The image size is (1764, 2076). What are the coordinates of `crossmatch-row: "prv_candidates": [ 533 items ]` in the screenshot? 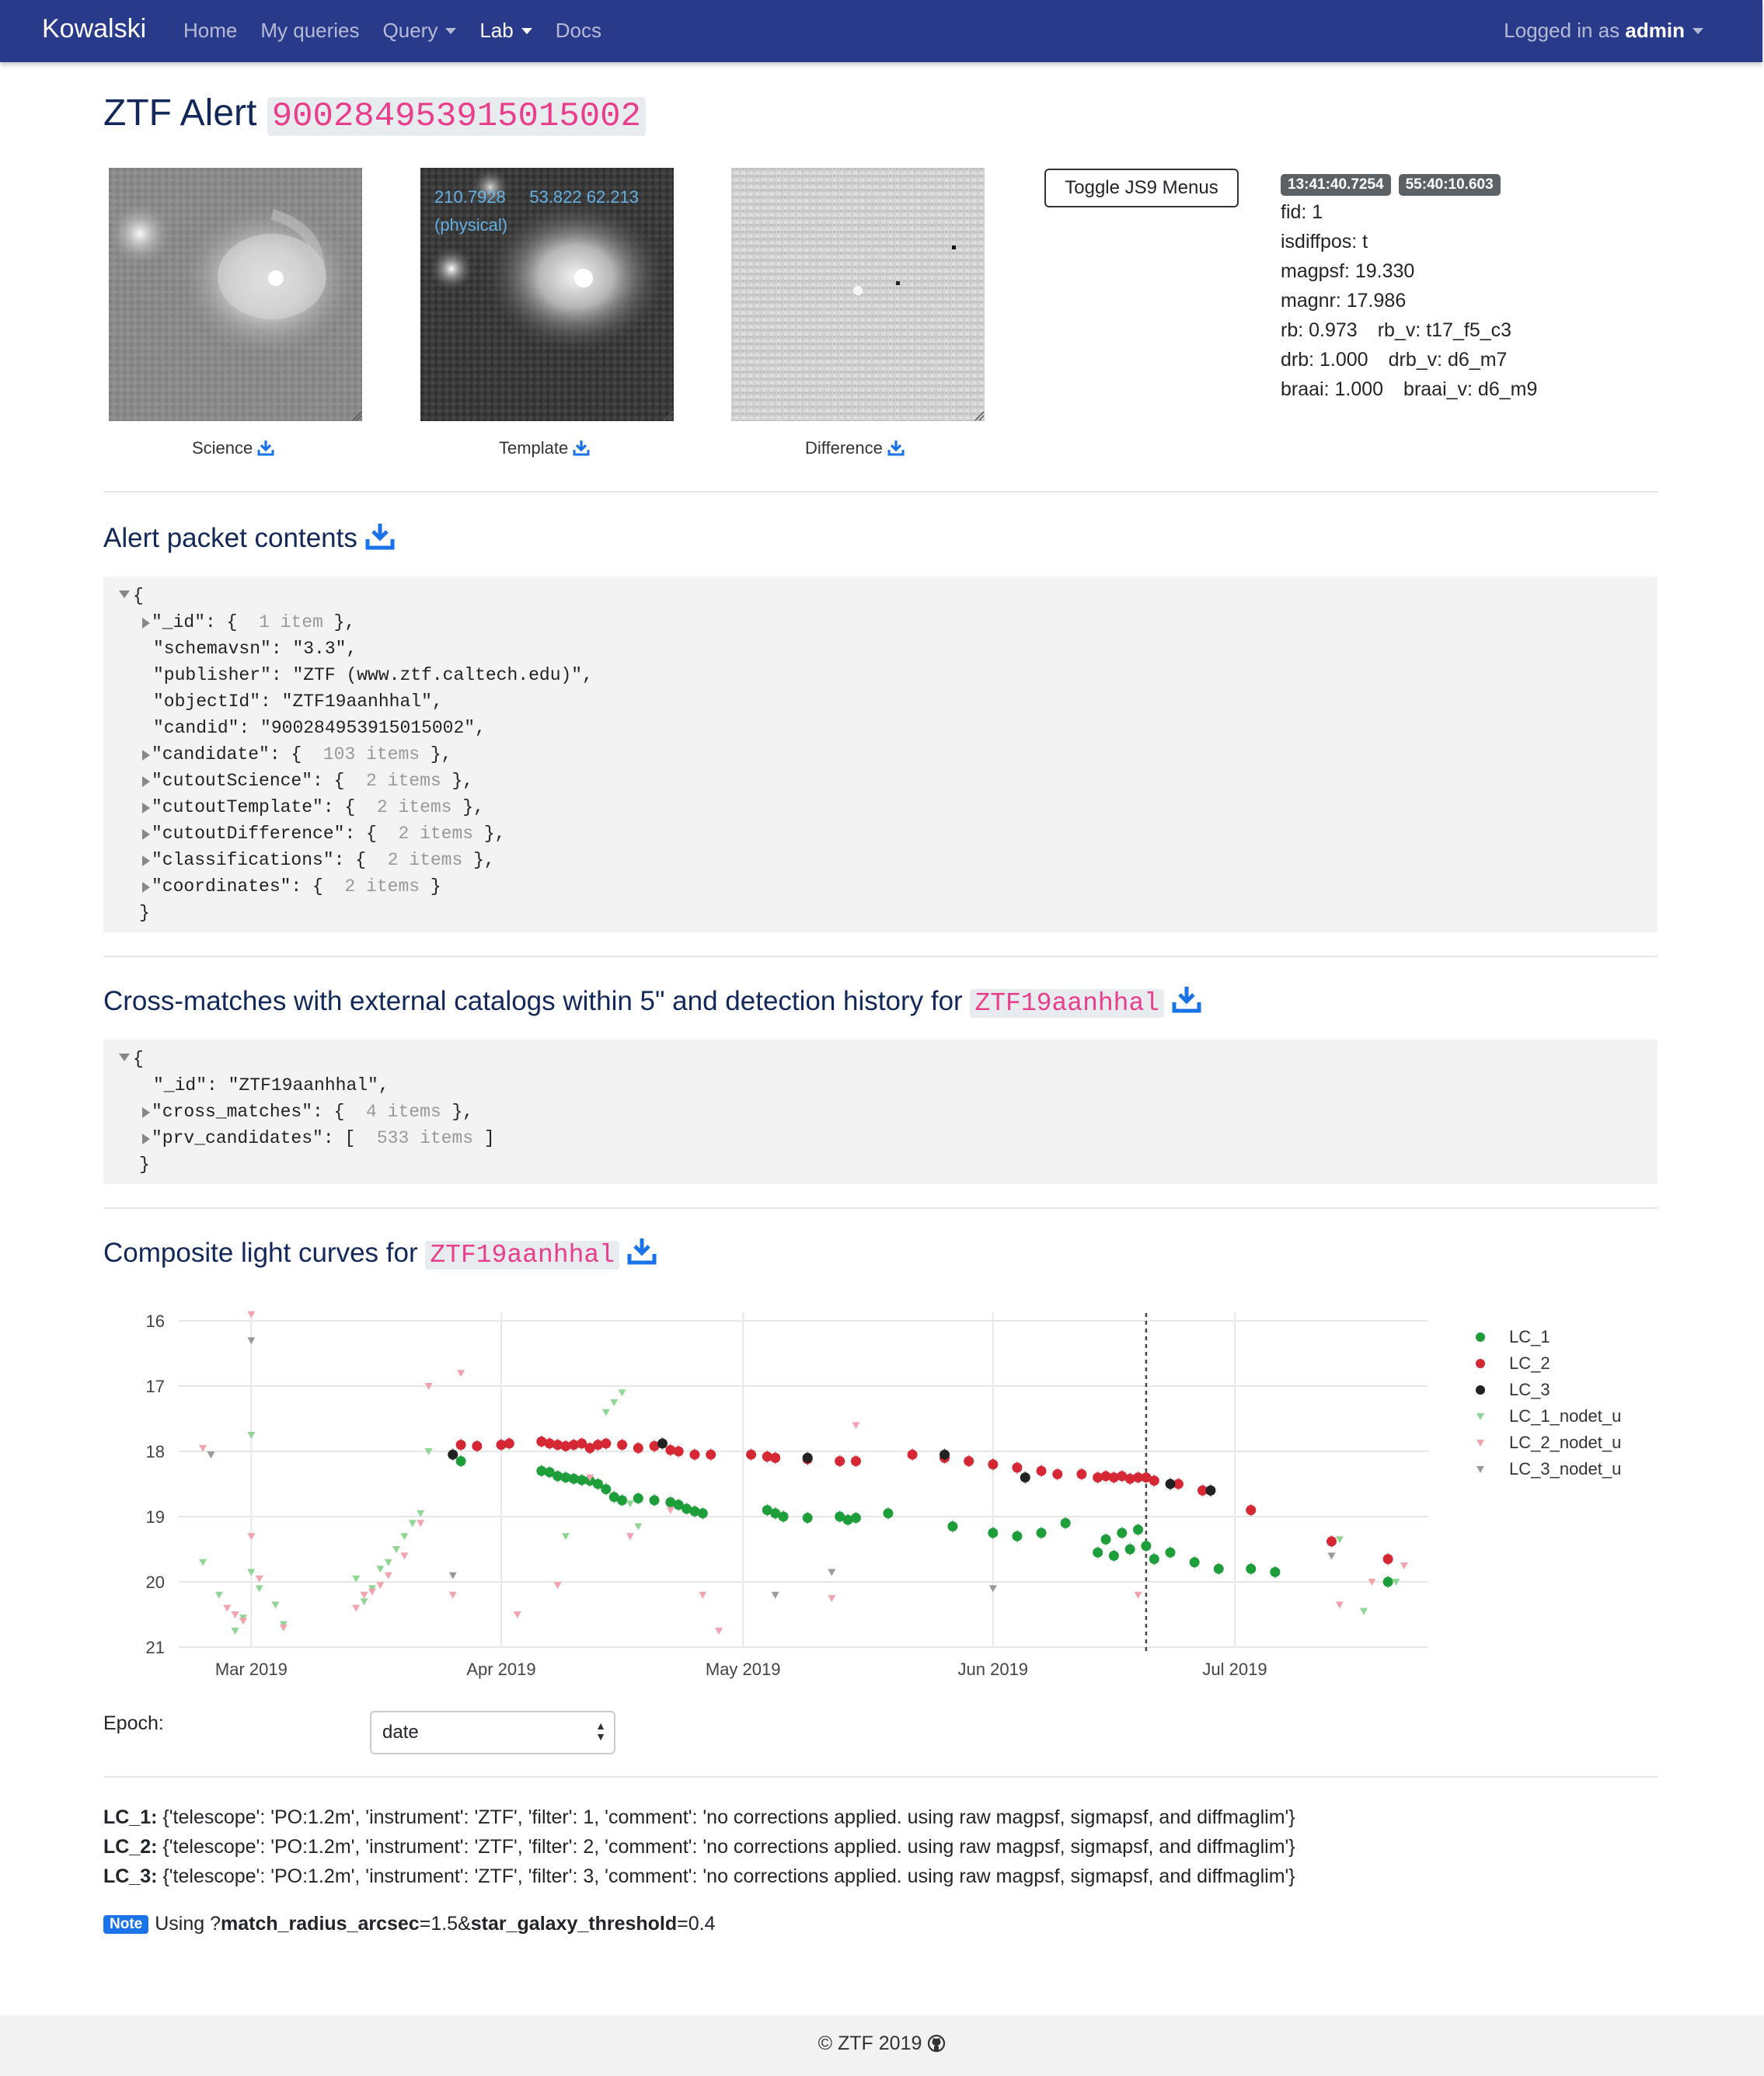 It's located at (307, 1138).